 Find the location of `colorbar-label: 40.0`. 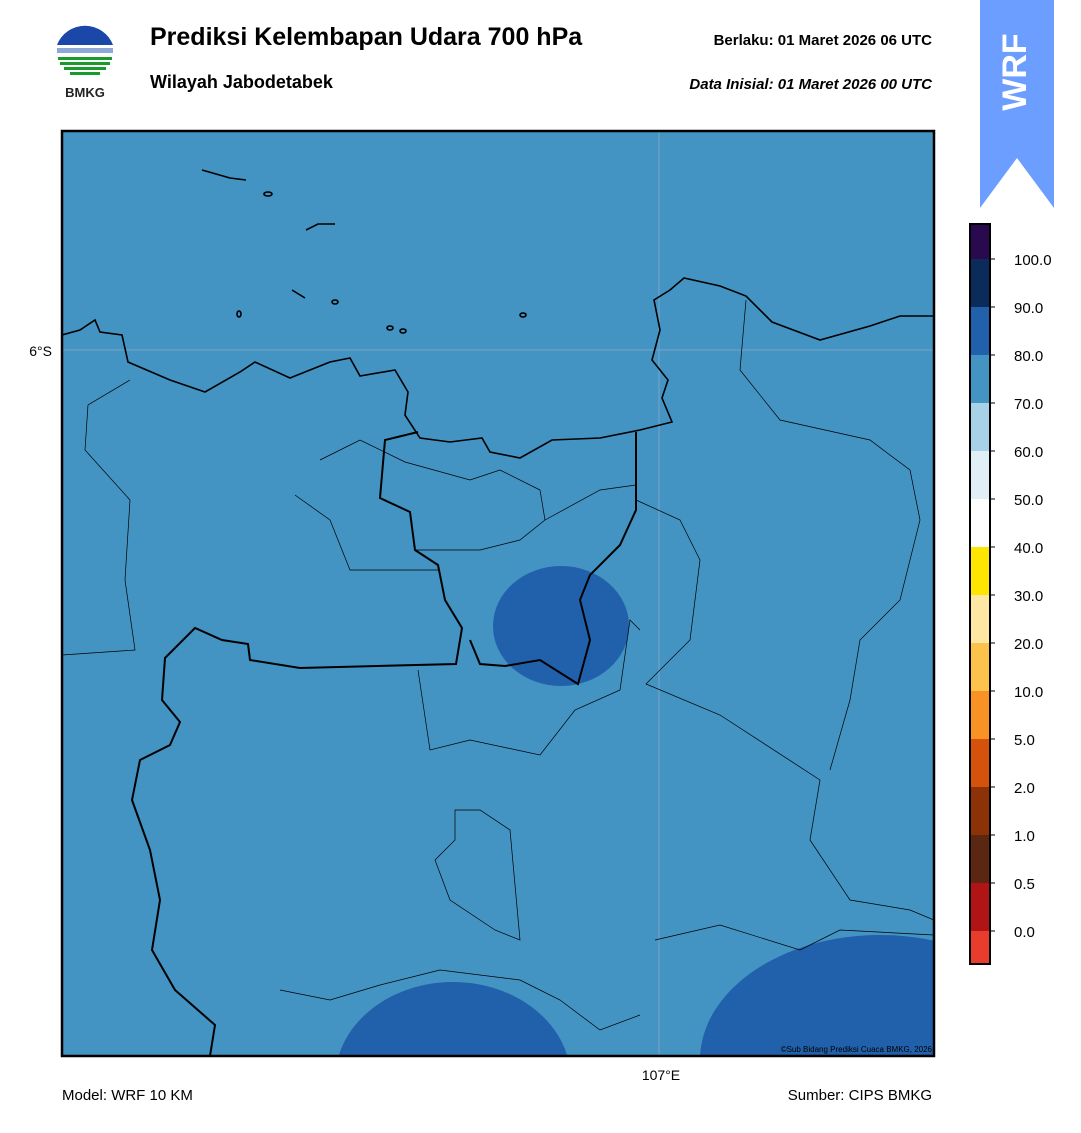

colorbar-label: 40.0 is located at coordinates (1028, 548).